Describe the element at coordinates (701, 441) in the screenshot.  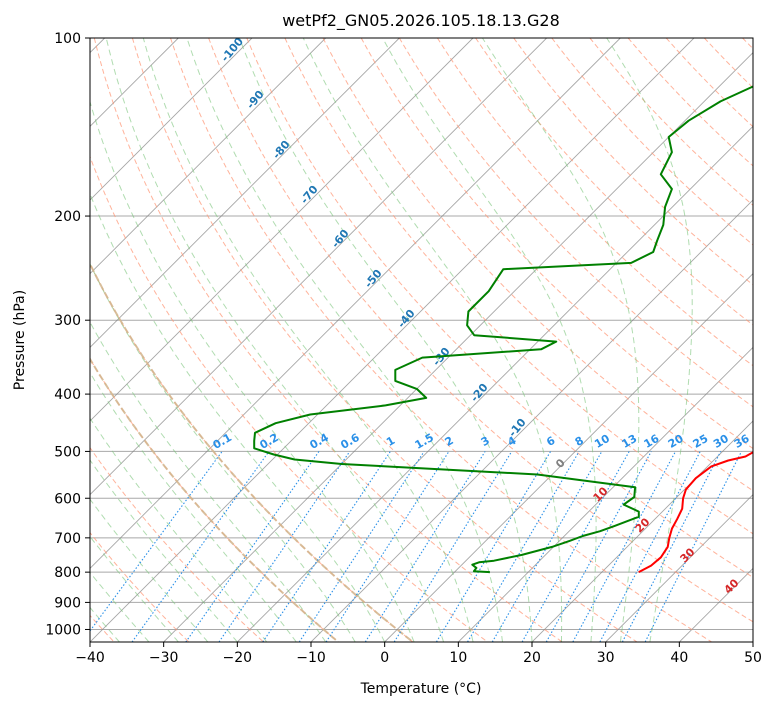
I see `mixing-ratio-label: 25` at that location.